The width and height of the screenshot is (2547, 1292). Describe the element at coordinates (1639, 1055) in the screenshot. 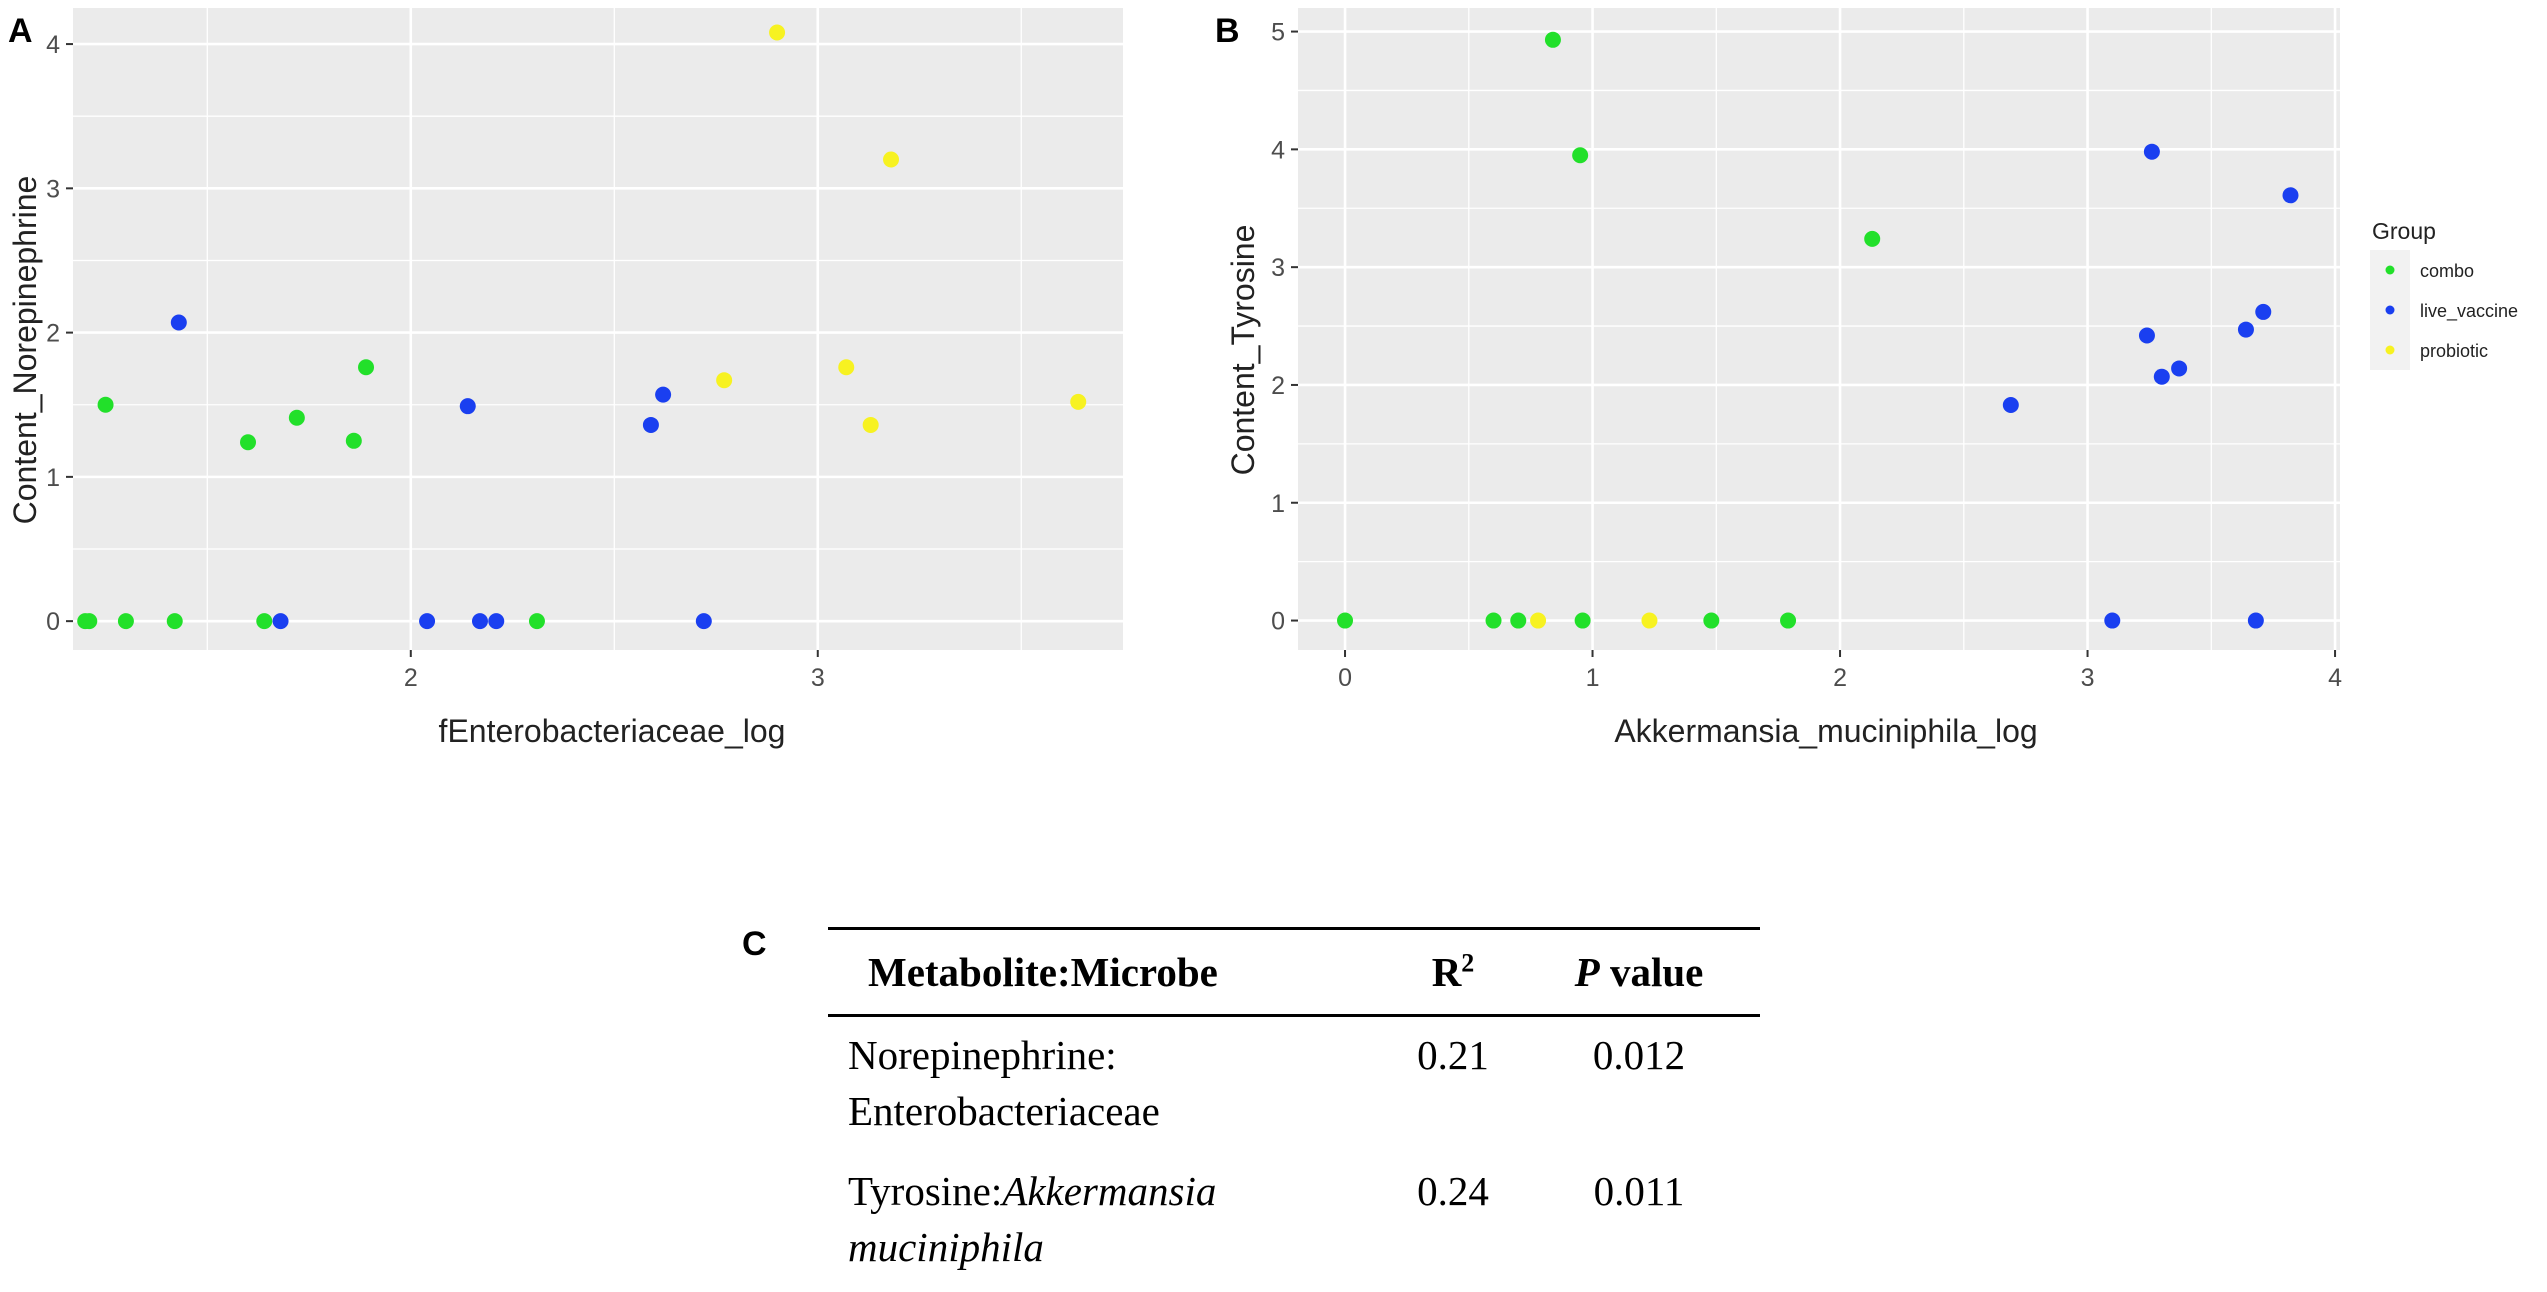

I see `row1-p: 0.012` at that location.